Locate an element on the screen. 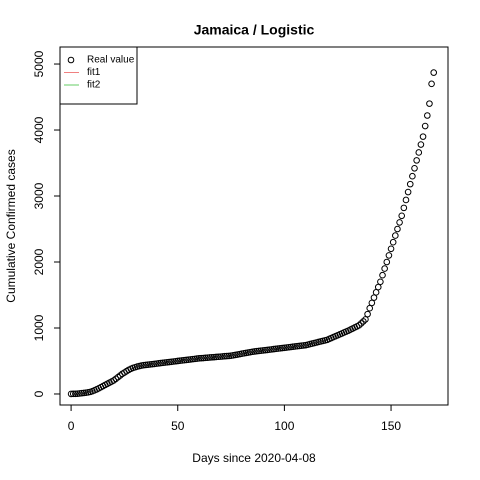  x-tick-label: 150 is located at coordinates (391, 426).